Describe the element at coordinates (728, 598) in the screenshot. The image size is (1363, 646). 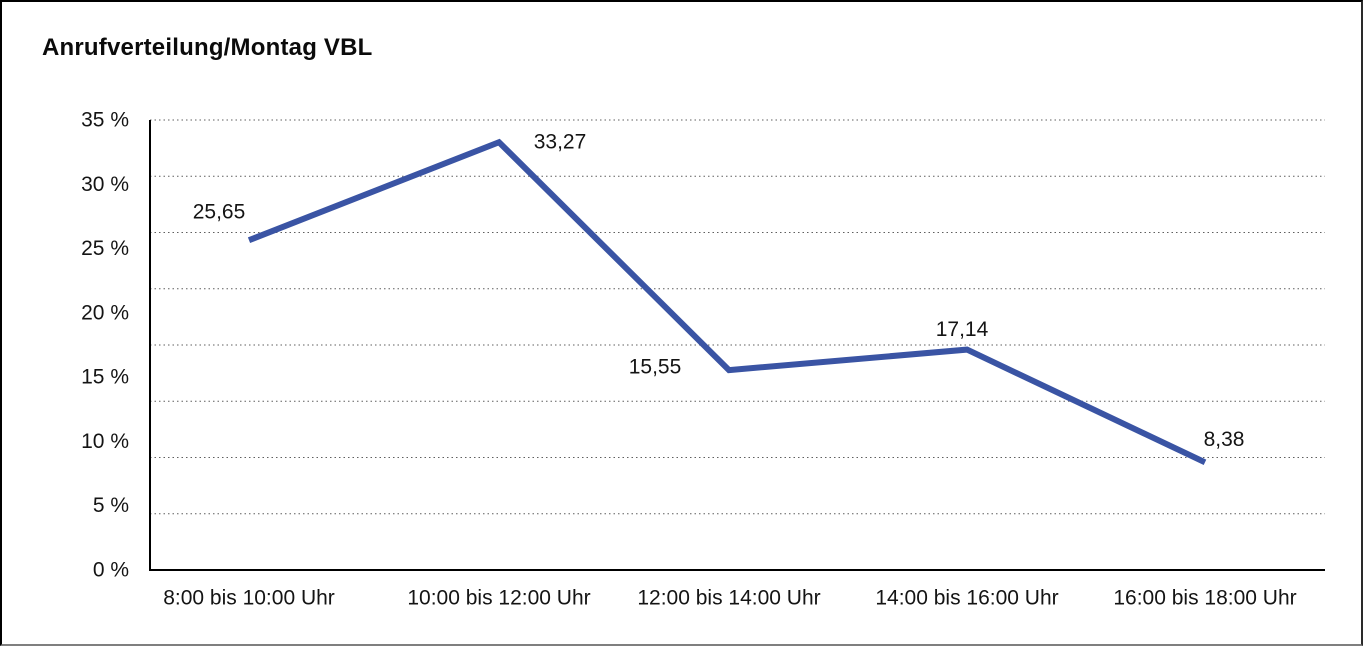
I see `x-category-label: 12:00 bis 14:00 Uhr` at that location.